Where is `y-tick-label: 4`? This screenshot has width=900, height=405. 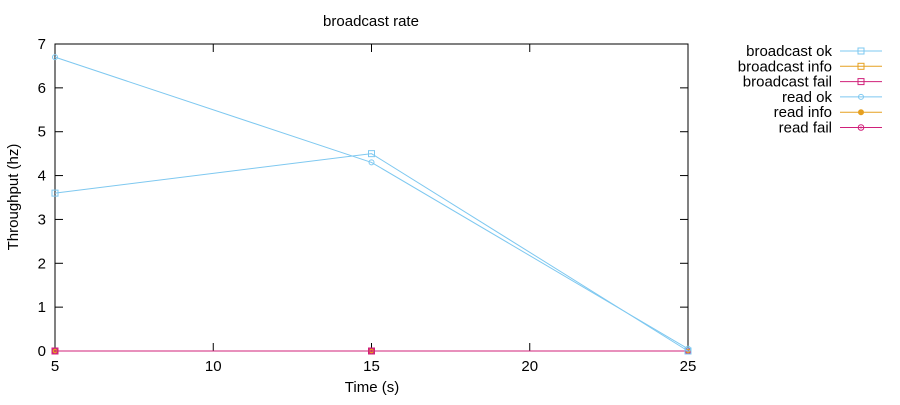
y-tick-label: 4 is located at coordinates (42, 176).